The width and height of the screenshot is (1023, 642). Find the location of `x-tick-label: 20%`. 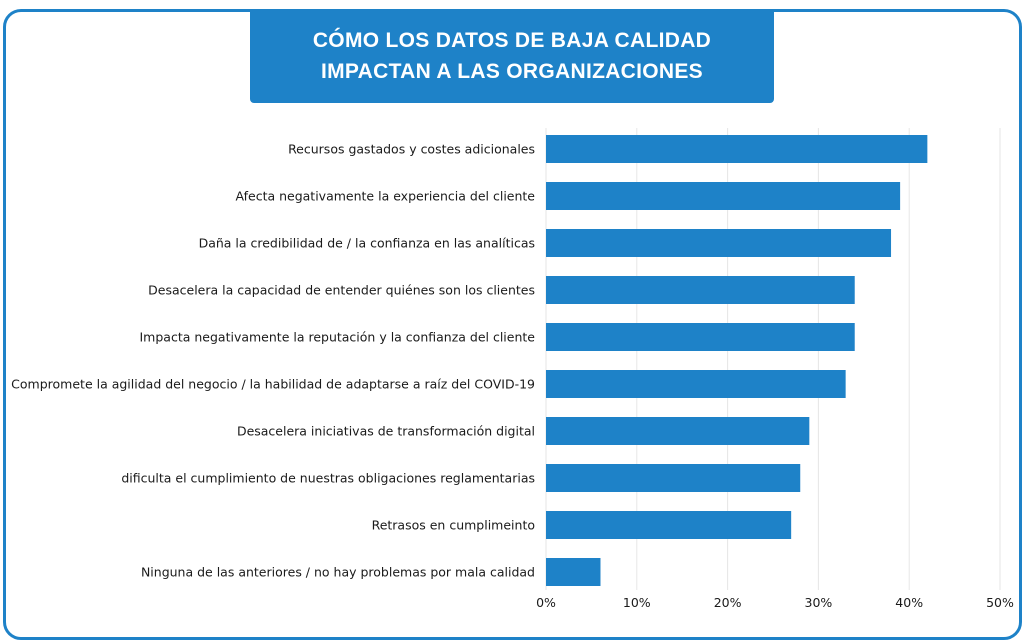

x-tick-label: 20% is located at coordinates (728, 602).